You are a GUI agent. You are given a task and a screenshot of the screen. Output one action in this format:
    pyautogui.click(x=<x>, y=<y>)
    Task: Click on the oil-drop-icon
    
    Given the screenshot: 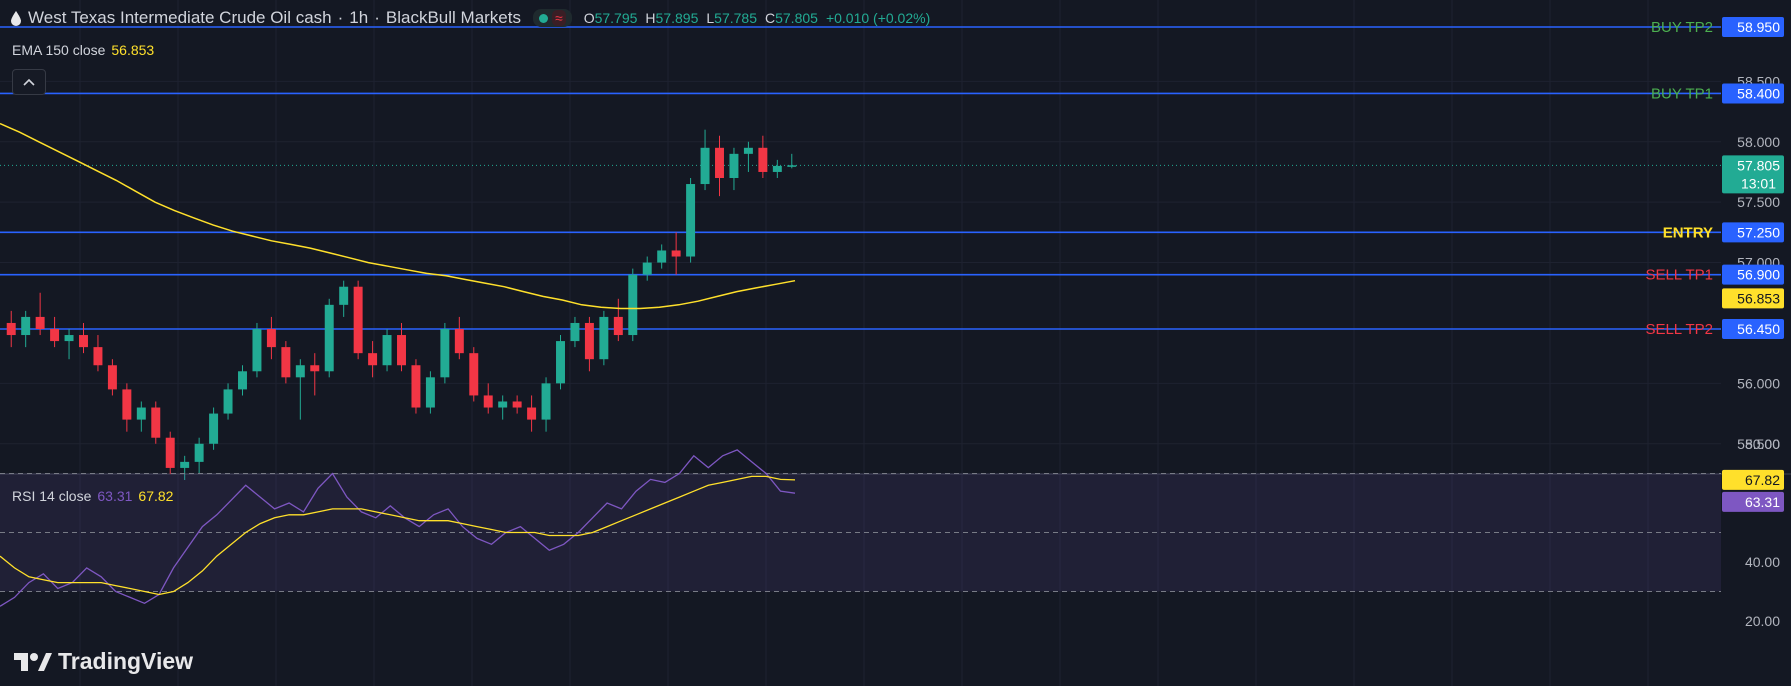 What is the action you would take?
    pyautogui.click(x=16, y=18)
    